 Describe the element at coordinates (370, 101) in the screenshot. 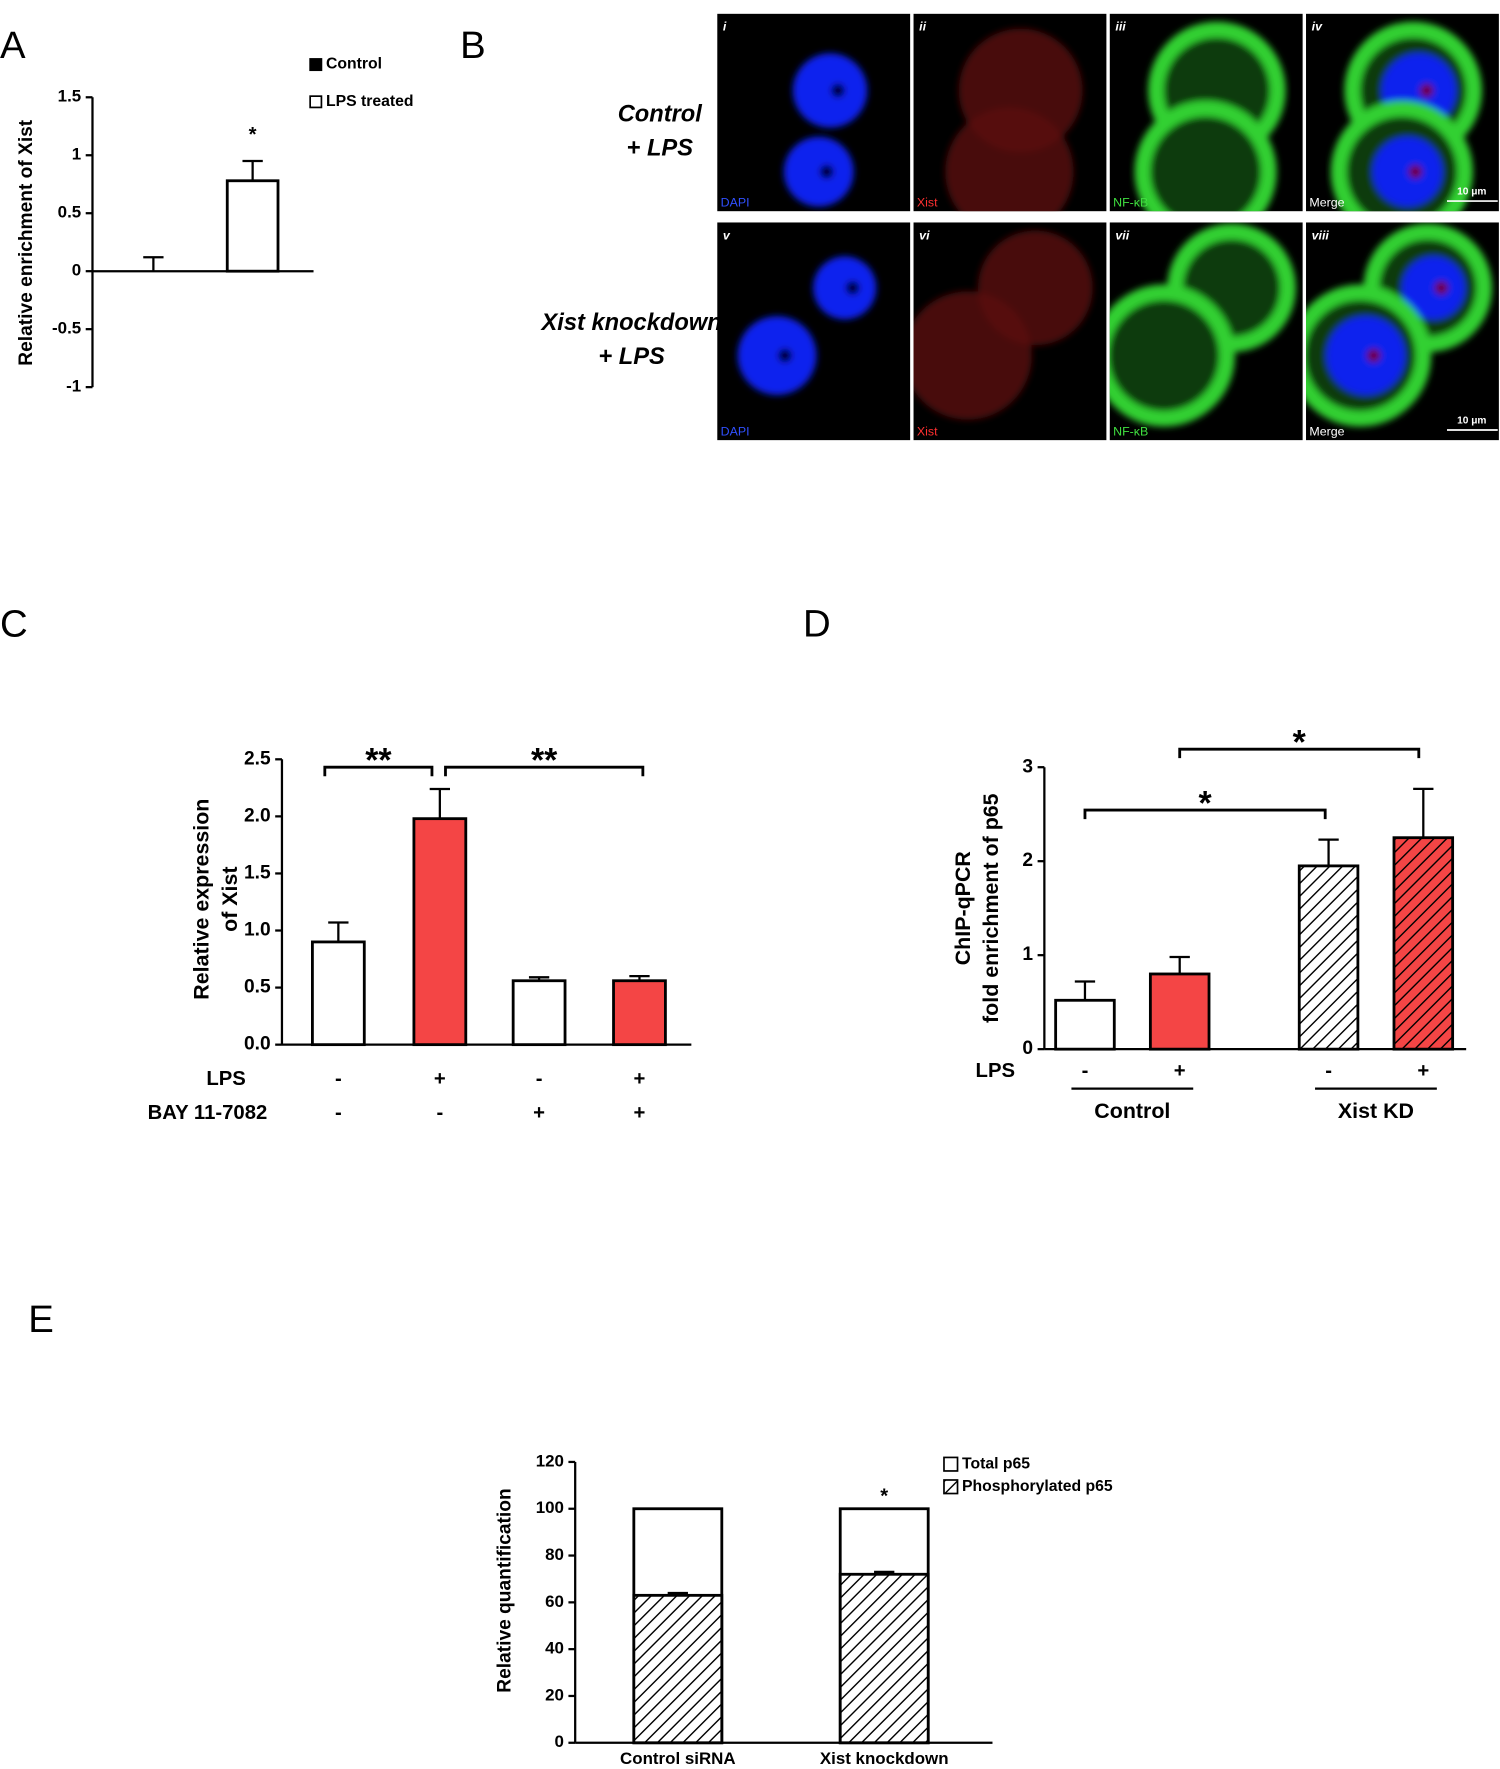

I see `legend-label: LPS treated` at that location.